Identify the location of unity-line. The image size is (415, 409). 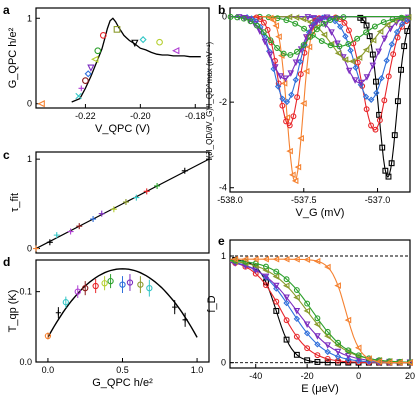
(122, 204).